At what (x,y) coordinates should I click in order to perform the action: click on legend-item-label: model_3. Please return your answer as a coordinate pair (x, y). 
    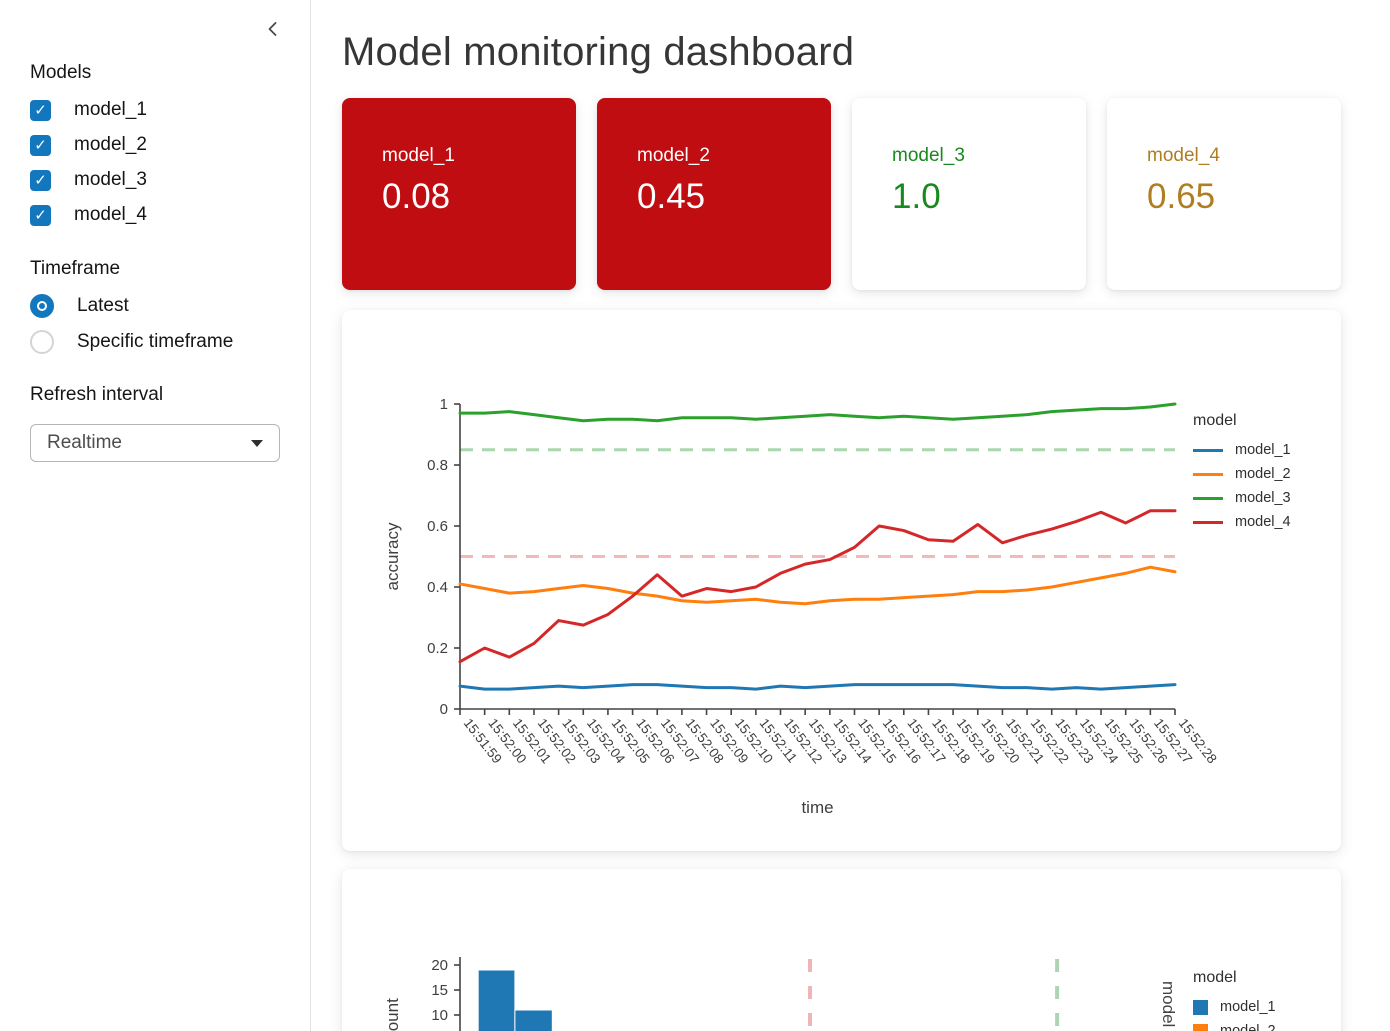
    Looking at the image, I should click on (1263, 498).